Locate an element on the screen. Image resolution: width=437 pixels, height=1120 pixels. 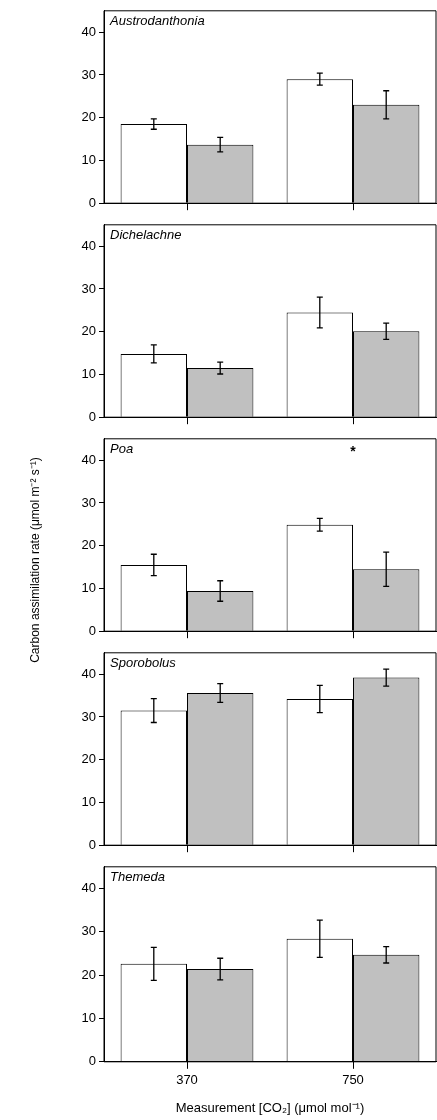
chart-title: Sporobolus is located at coordinates (143, 662).